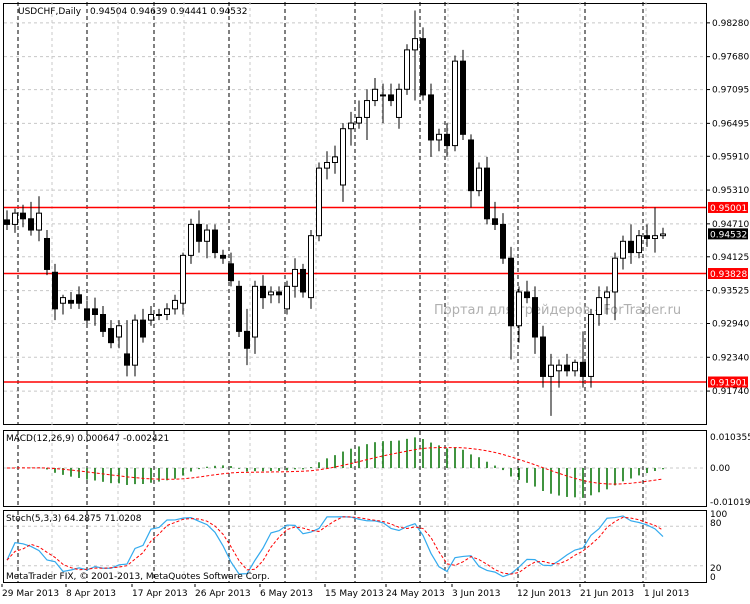 The width and height of the screenshot is (750, 604). What do you see at coordinates (557, 310) in the screenshot?
I see `watermark: Портал для трейдеров - ForTrader.ru` at bounding box center [557, 310].